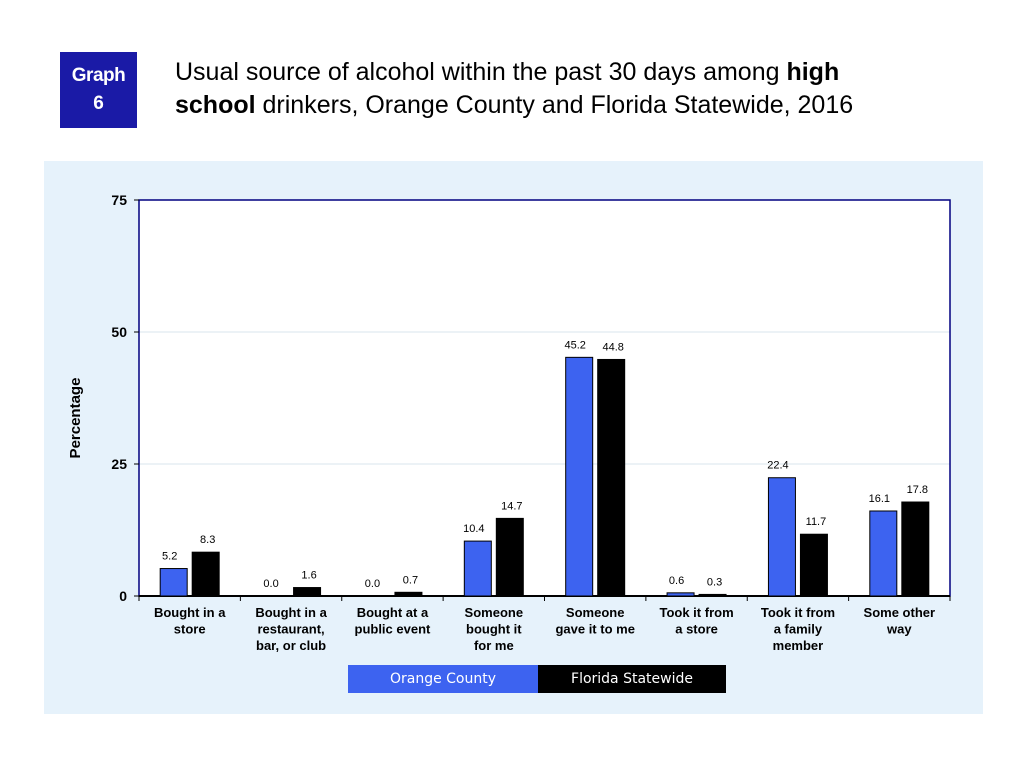  What do you see at coordinates (215, 105) in the screenshot?
I see `title-bold-2: school` at bounding box center [215, 105].